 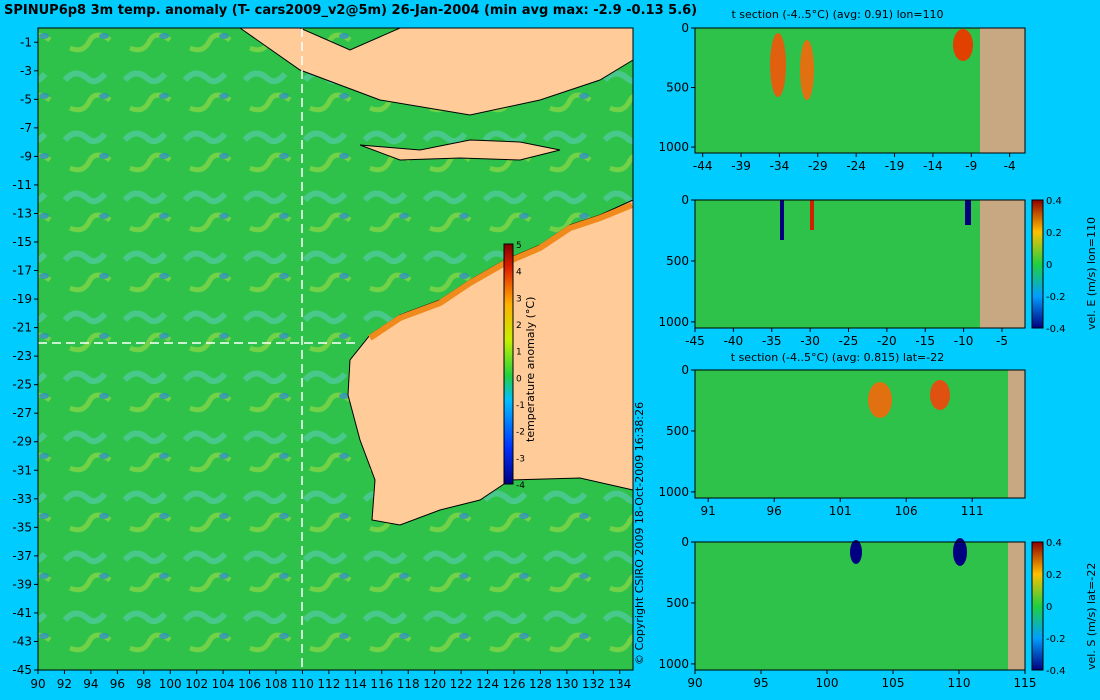 I want to click on map-ytick-label: -31, so click(x=22, y=470).